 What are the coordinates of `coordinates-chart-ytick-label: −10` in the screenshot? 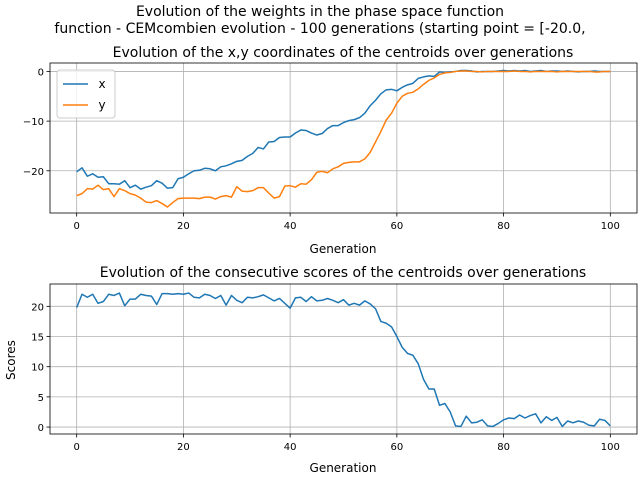 It's located at (33, 122).